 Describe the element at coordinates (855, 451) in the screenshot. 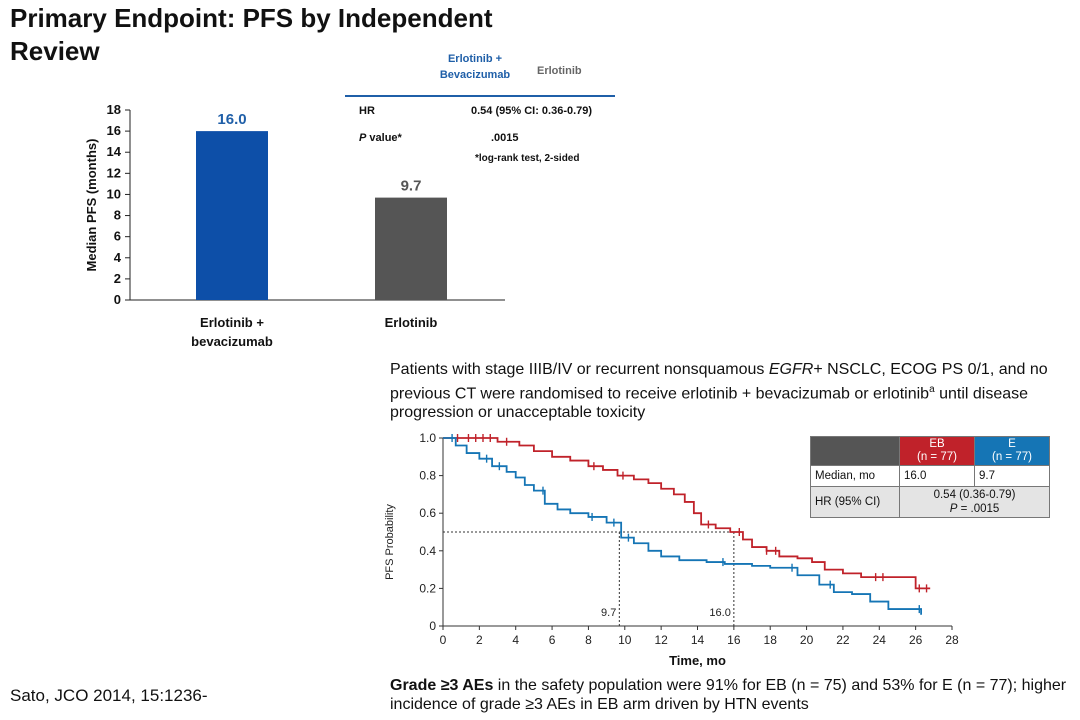

I see `km-table-corner` at that location.